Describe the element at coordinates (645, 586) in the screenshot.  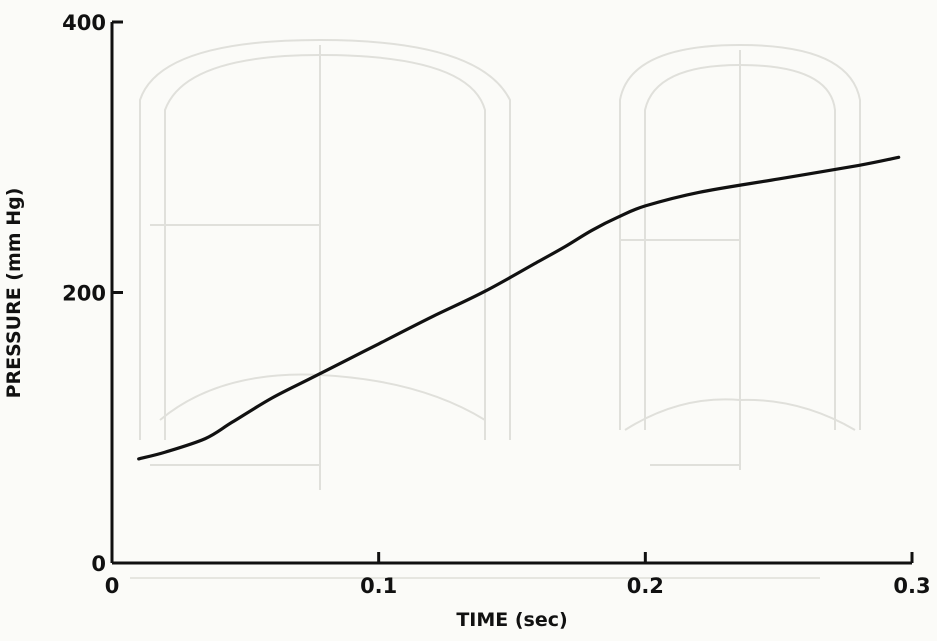
I see `x-tick-label: 0.2` at that location.